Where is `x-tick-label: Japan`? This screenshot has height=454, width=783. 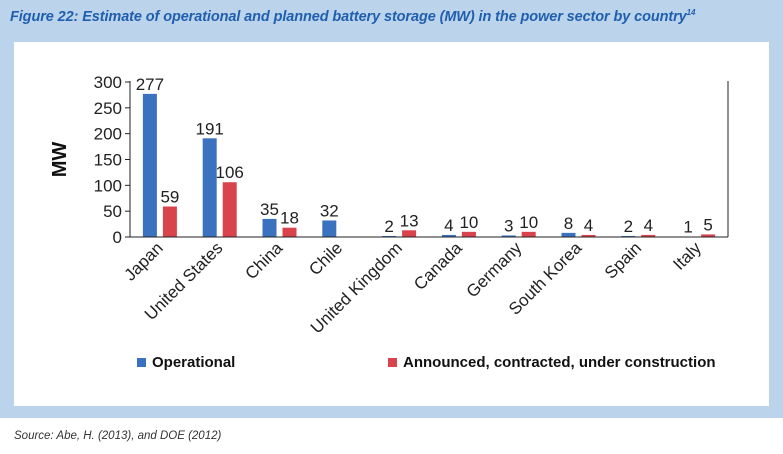
x-tick-label: Japan is located at coordinates (144, 261).